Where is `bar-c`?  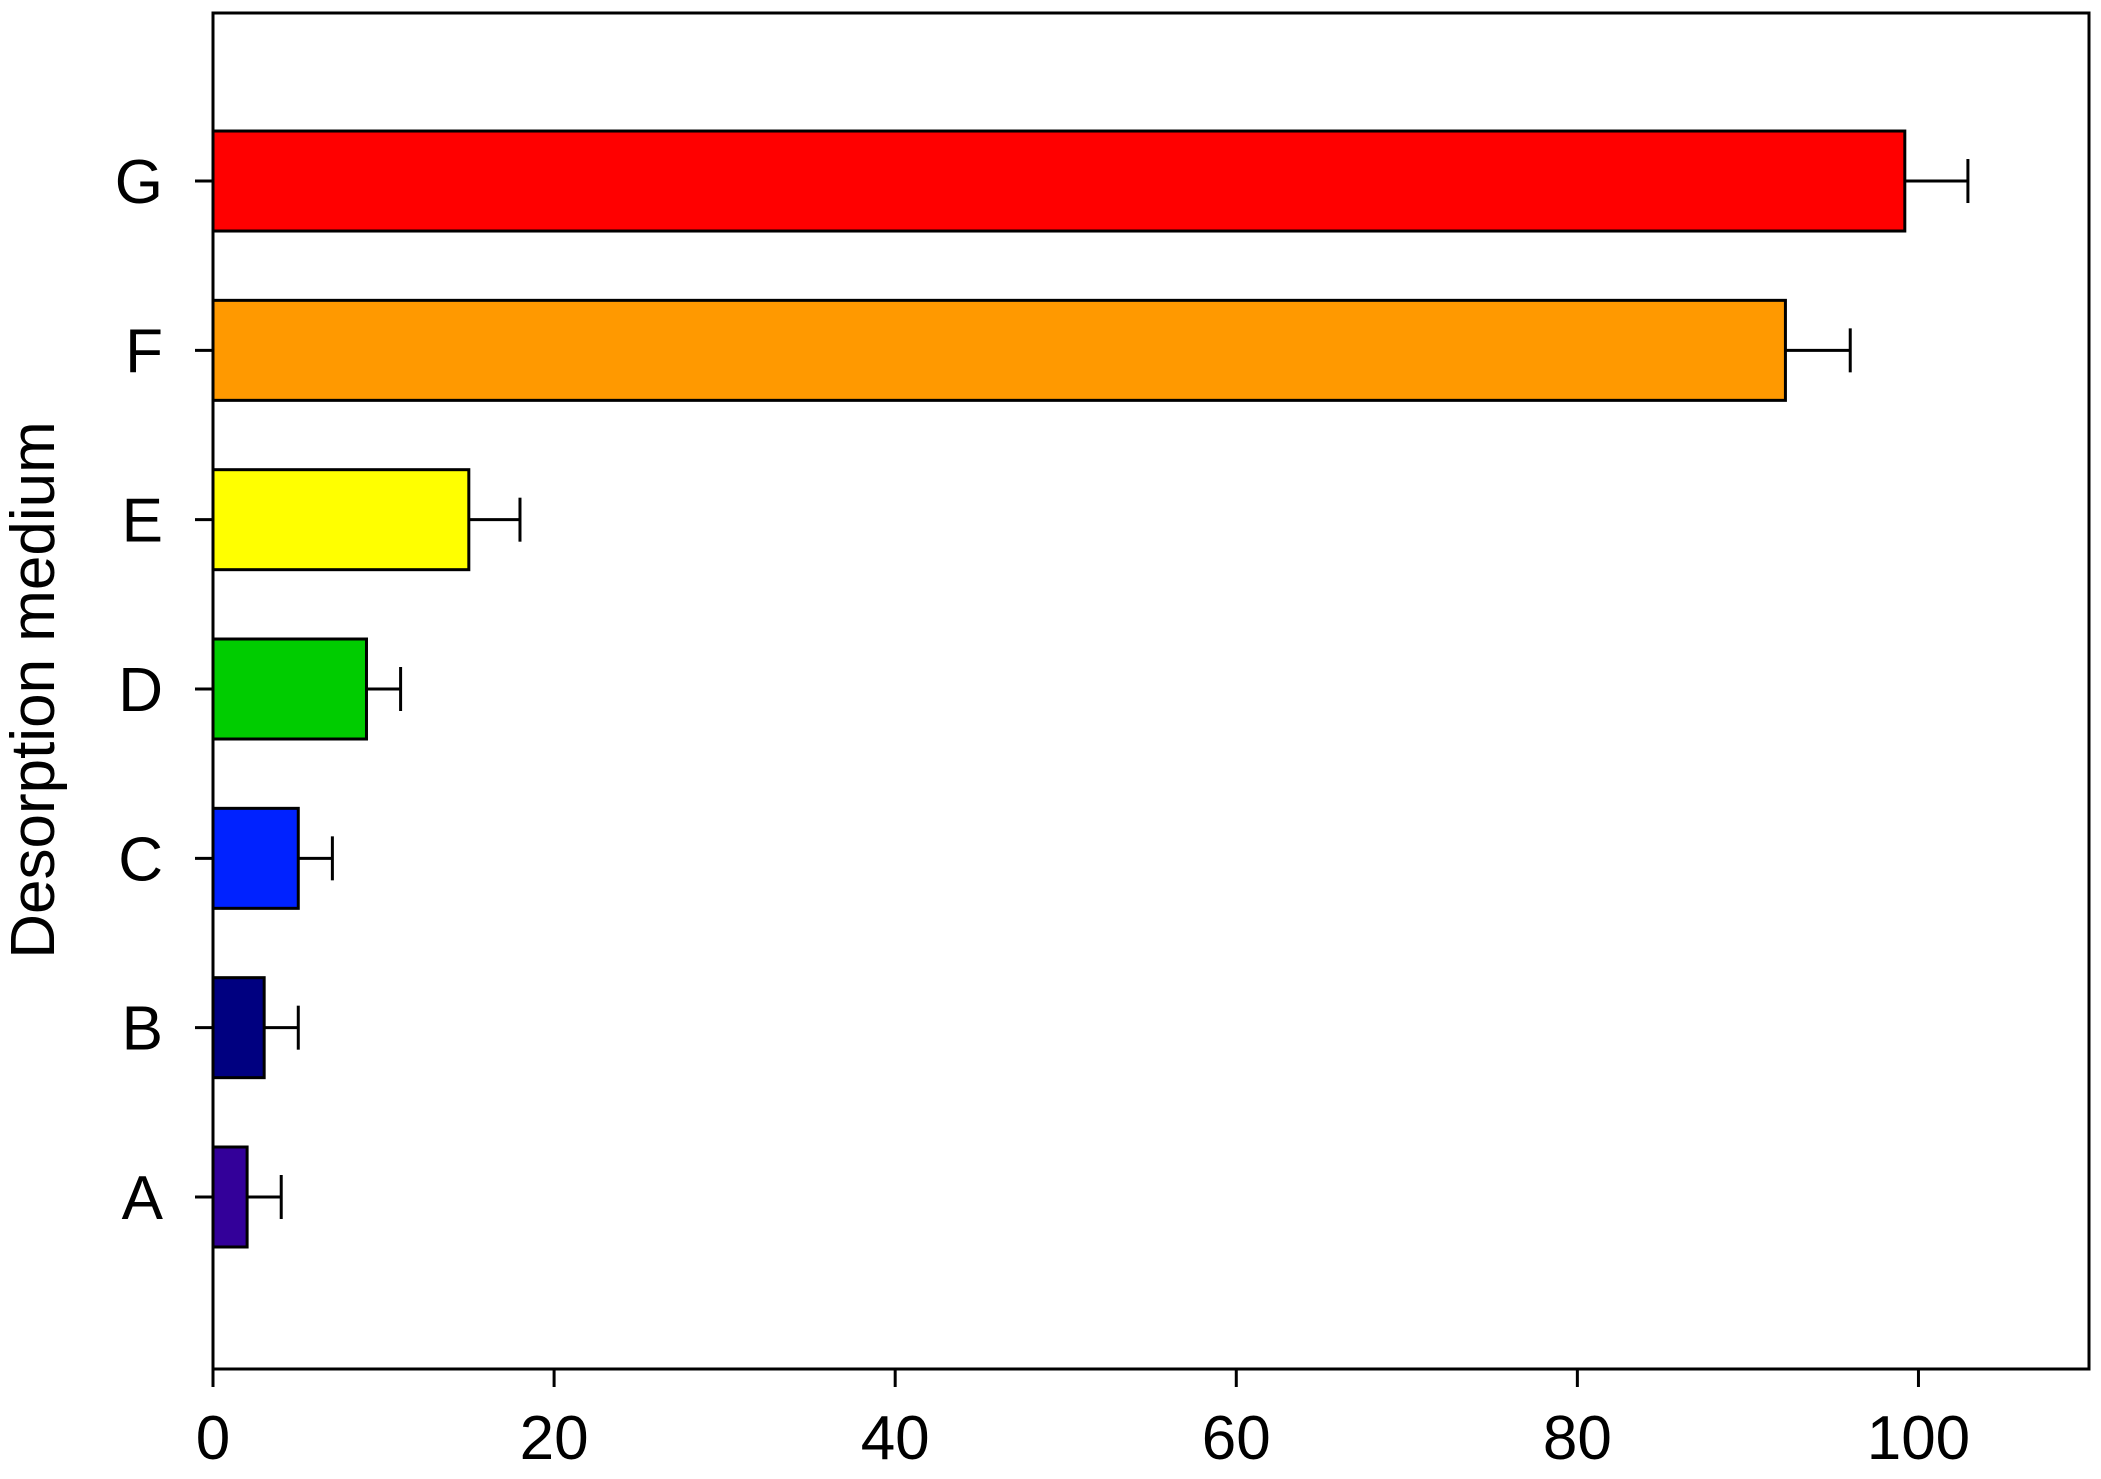 bar-c is located at coordinates (255, 858).